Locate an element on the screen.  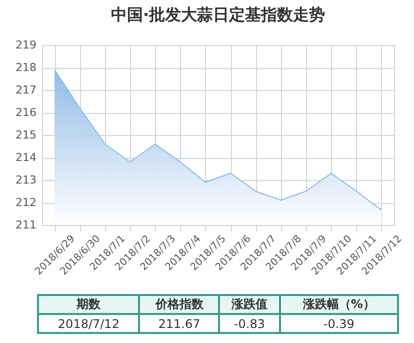
text: 211.67 is located at coordinates (179, 323).